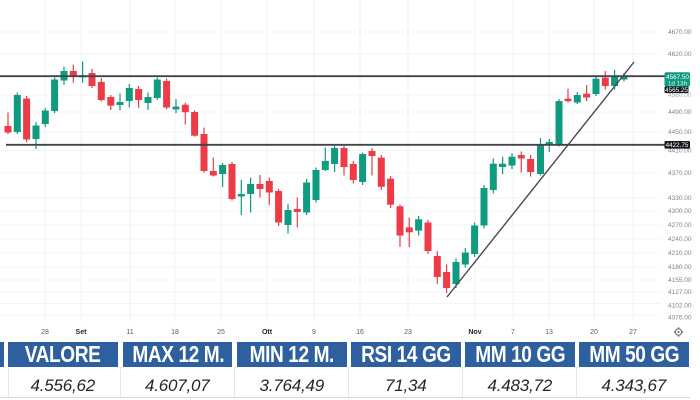 The image size is (700, 400). What do you see at coordinates (267, 332) in the screenshot?
I see `svg-text: Ott` at bounding box center [267, 332].